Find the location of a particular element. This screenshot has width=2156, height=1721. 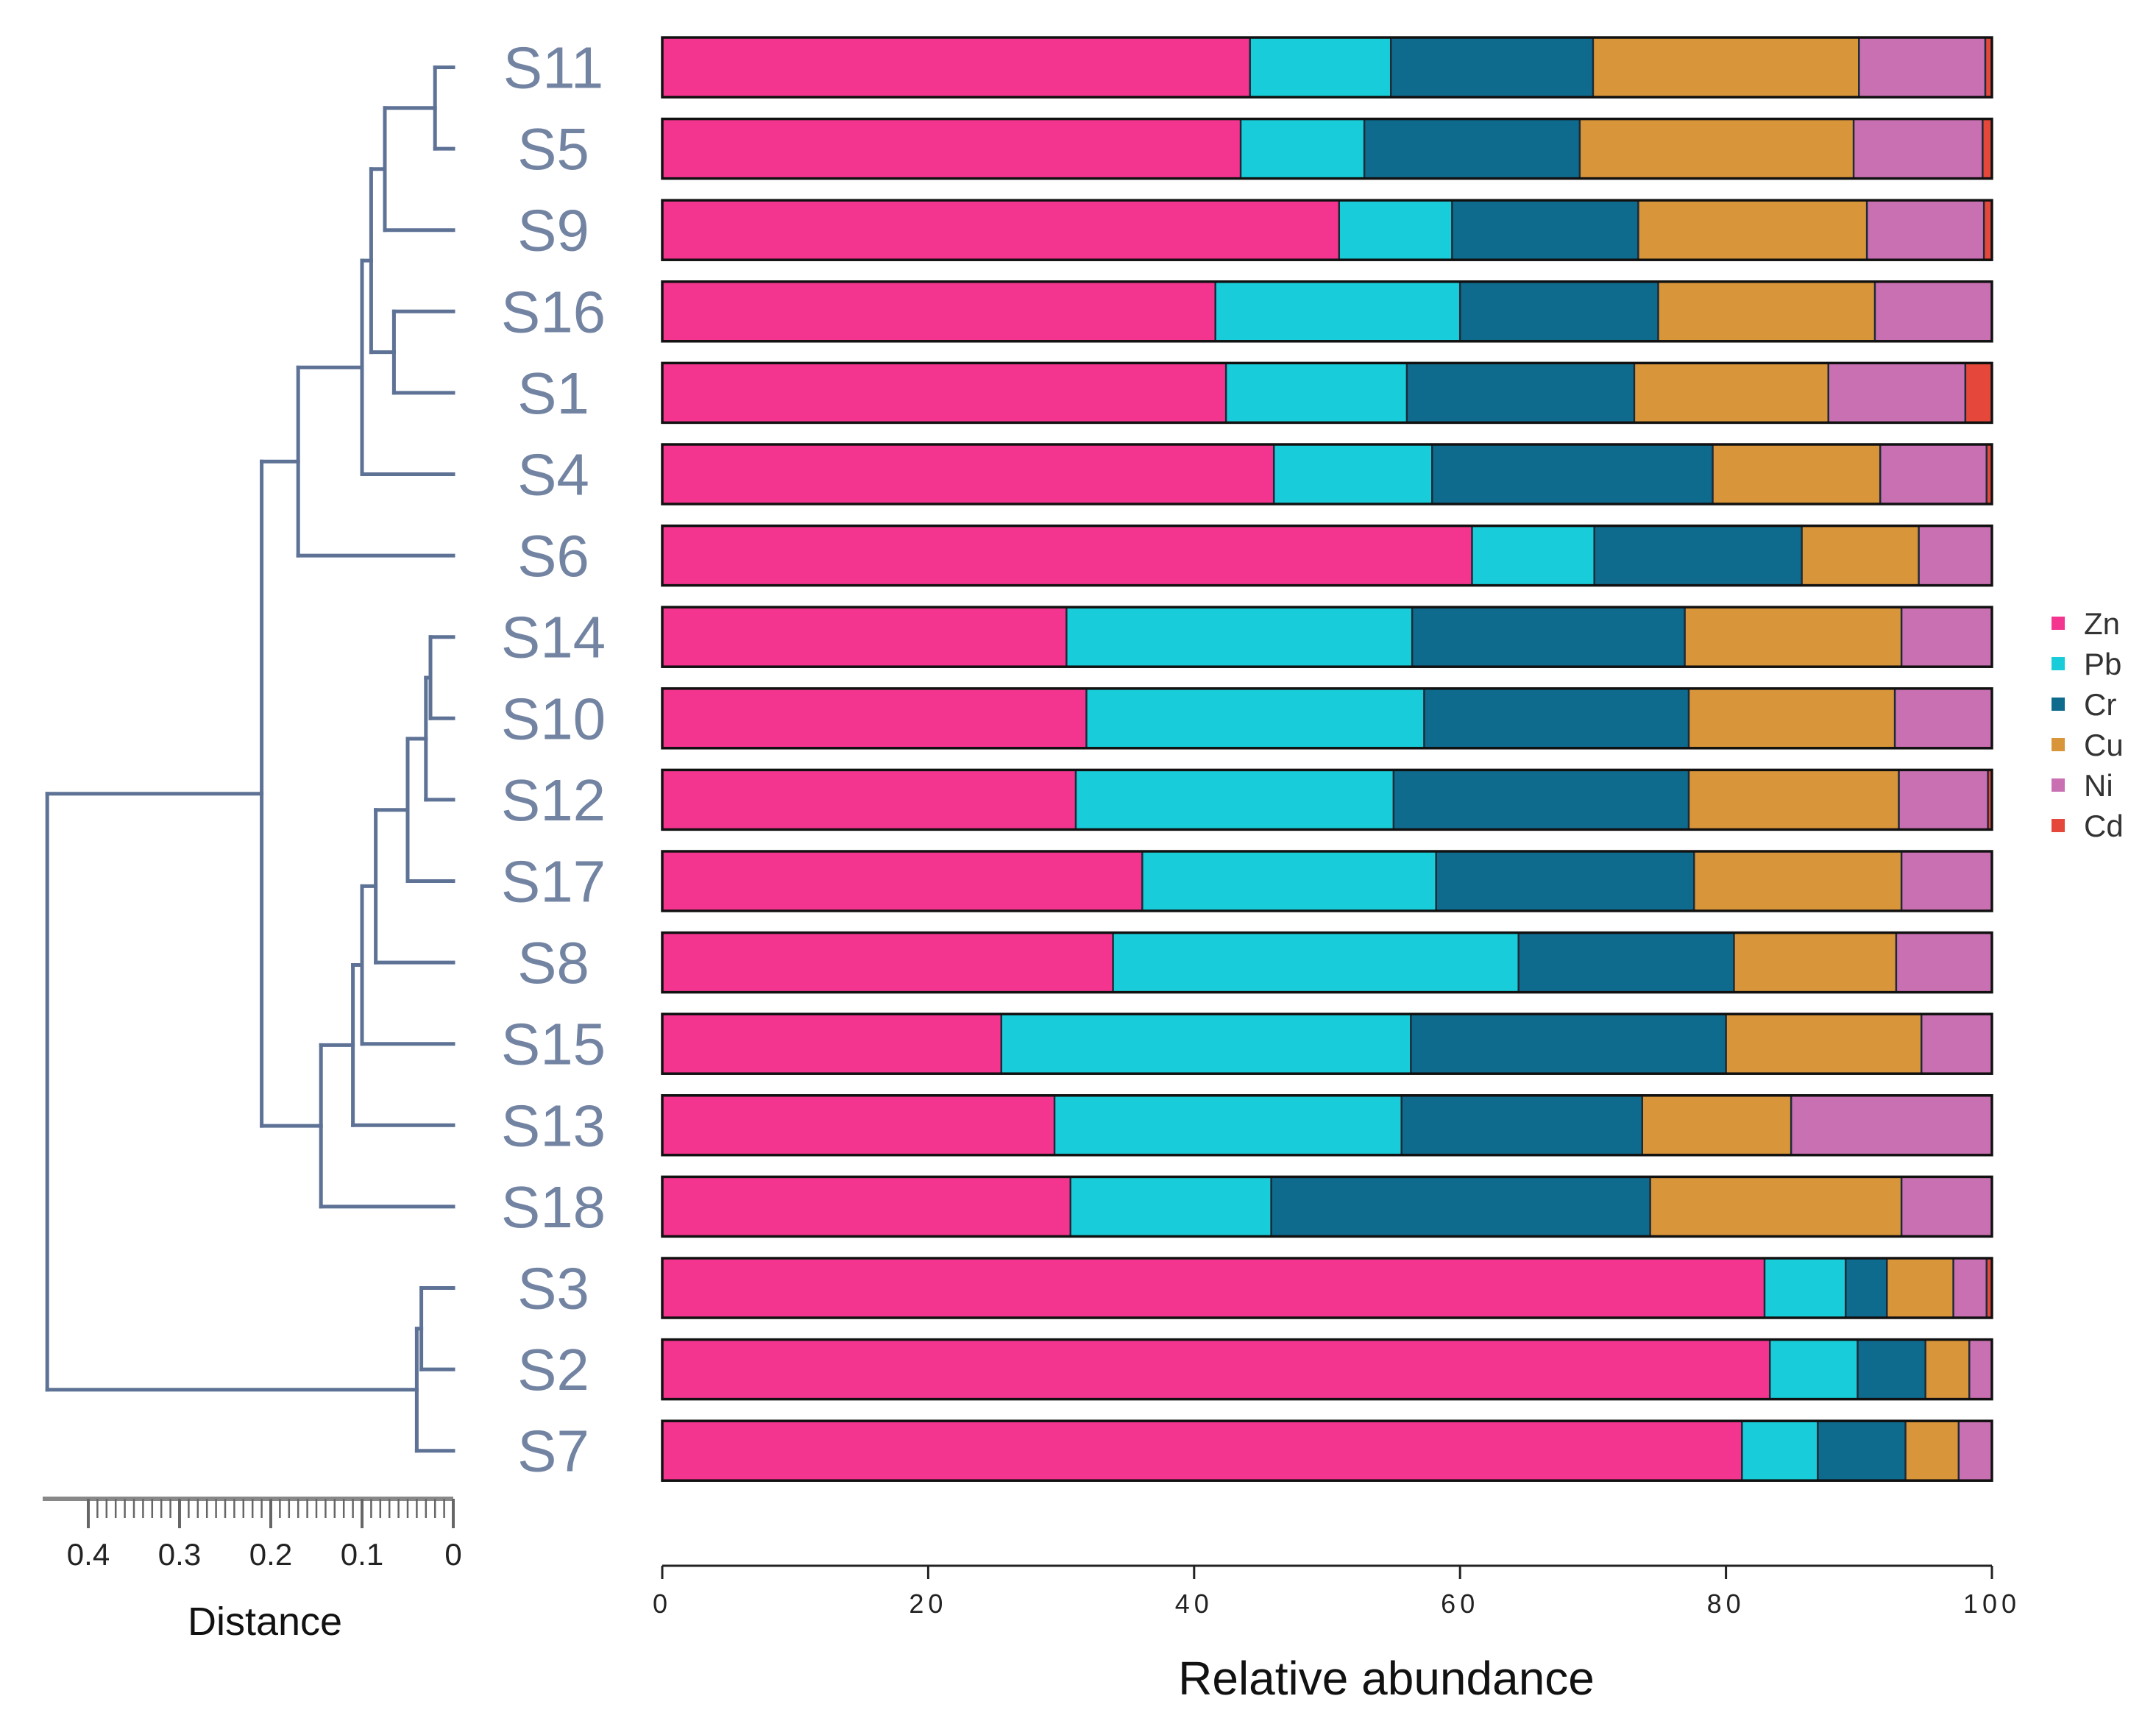

bar-outline-s10 is located at coordinates (1327, 718).